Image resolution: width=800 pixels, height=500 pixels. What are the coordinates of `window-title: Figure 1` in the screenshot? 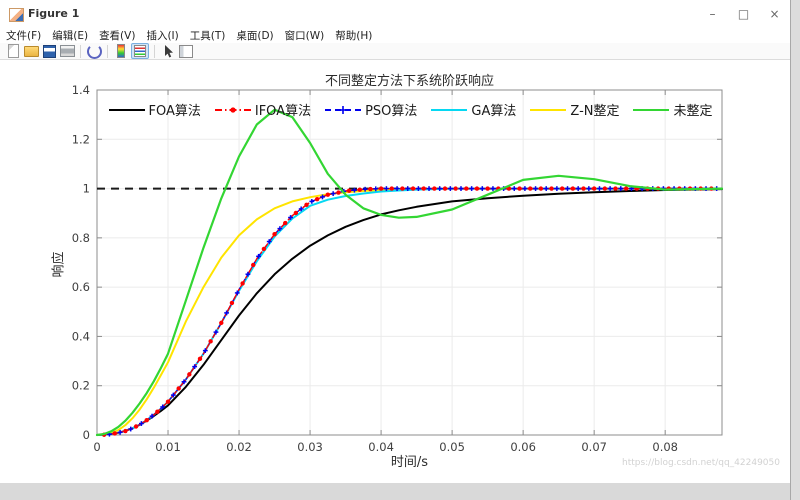 It's located at (54, 13).